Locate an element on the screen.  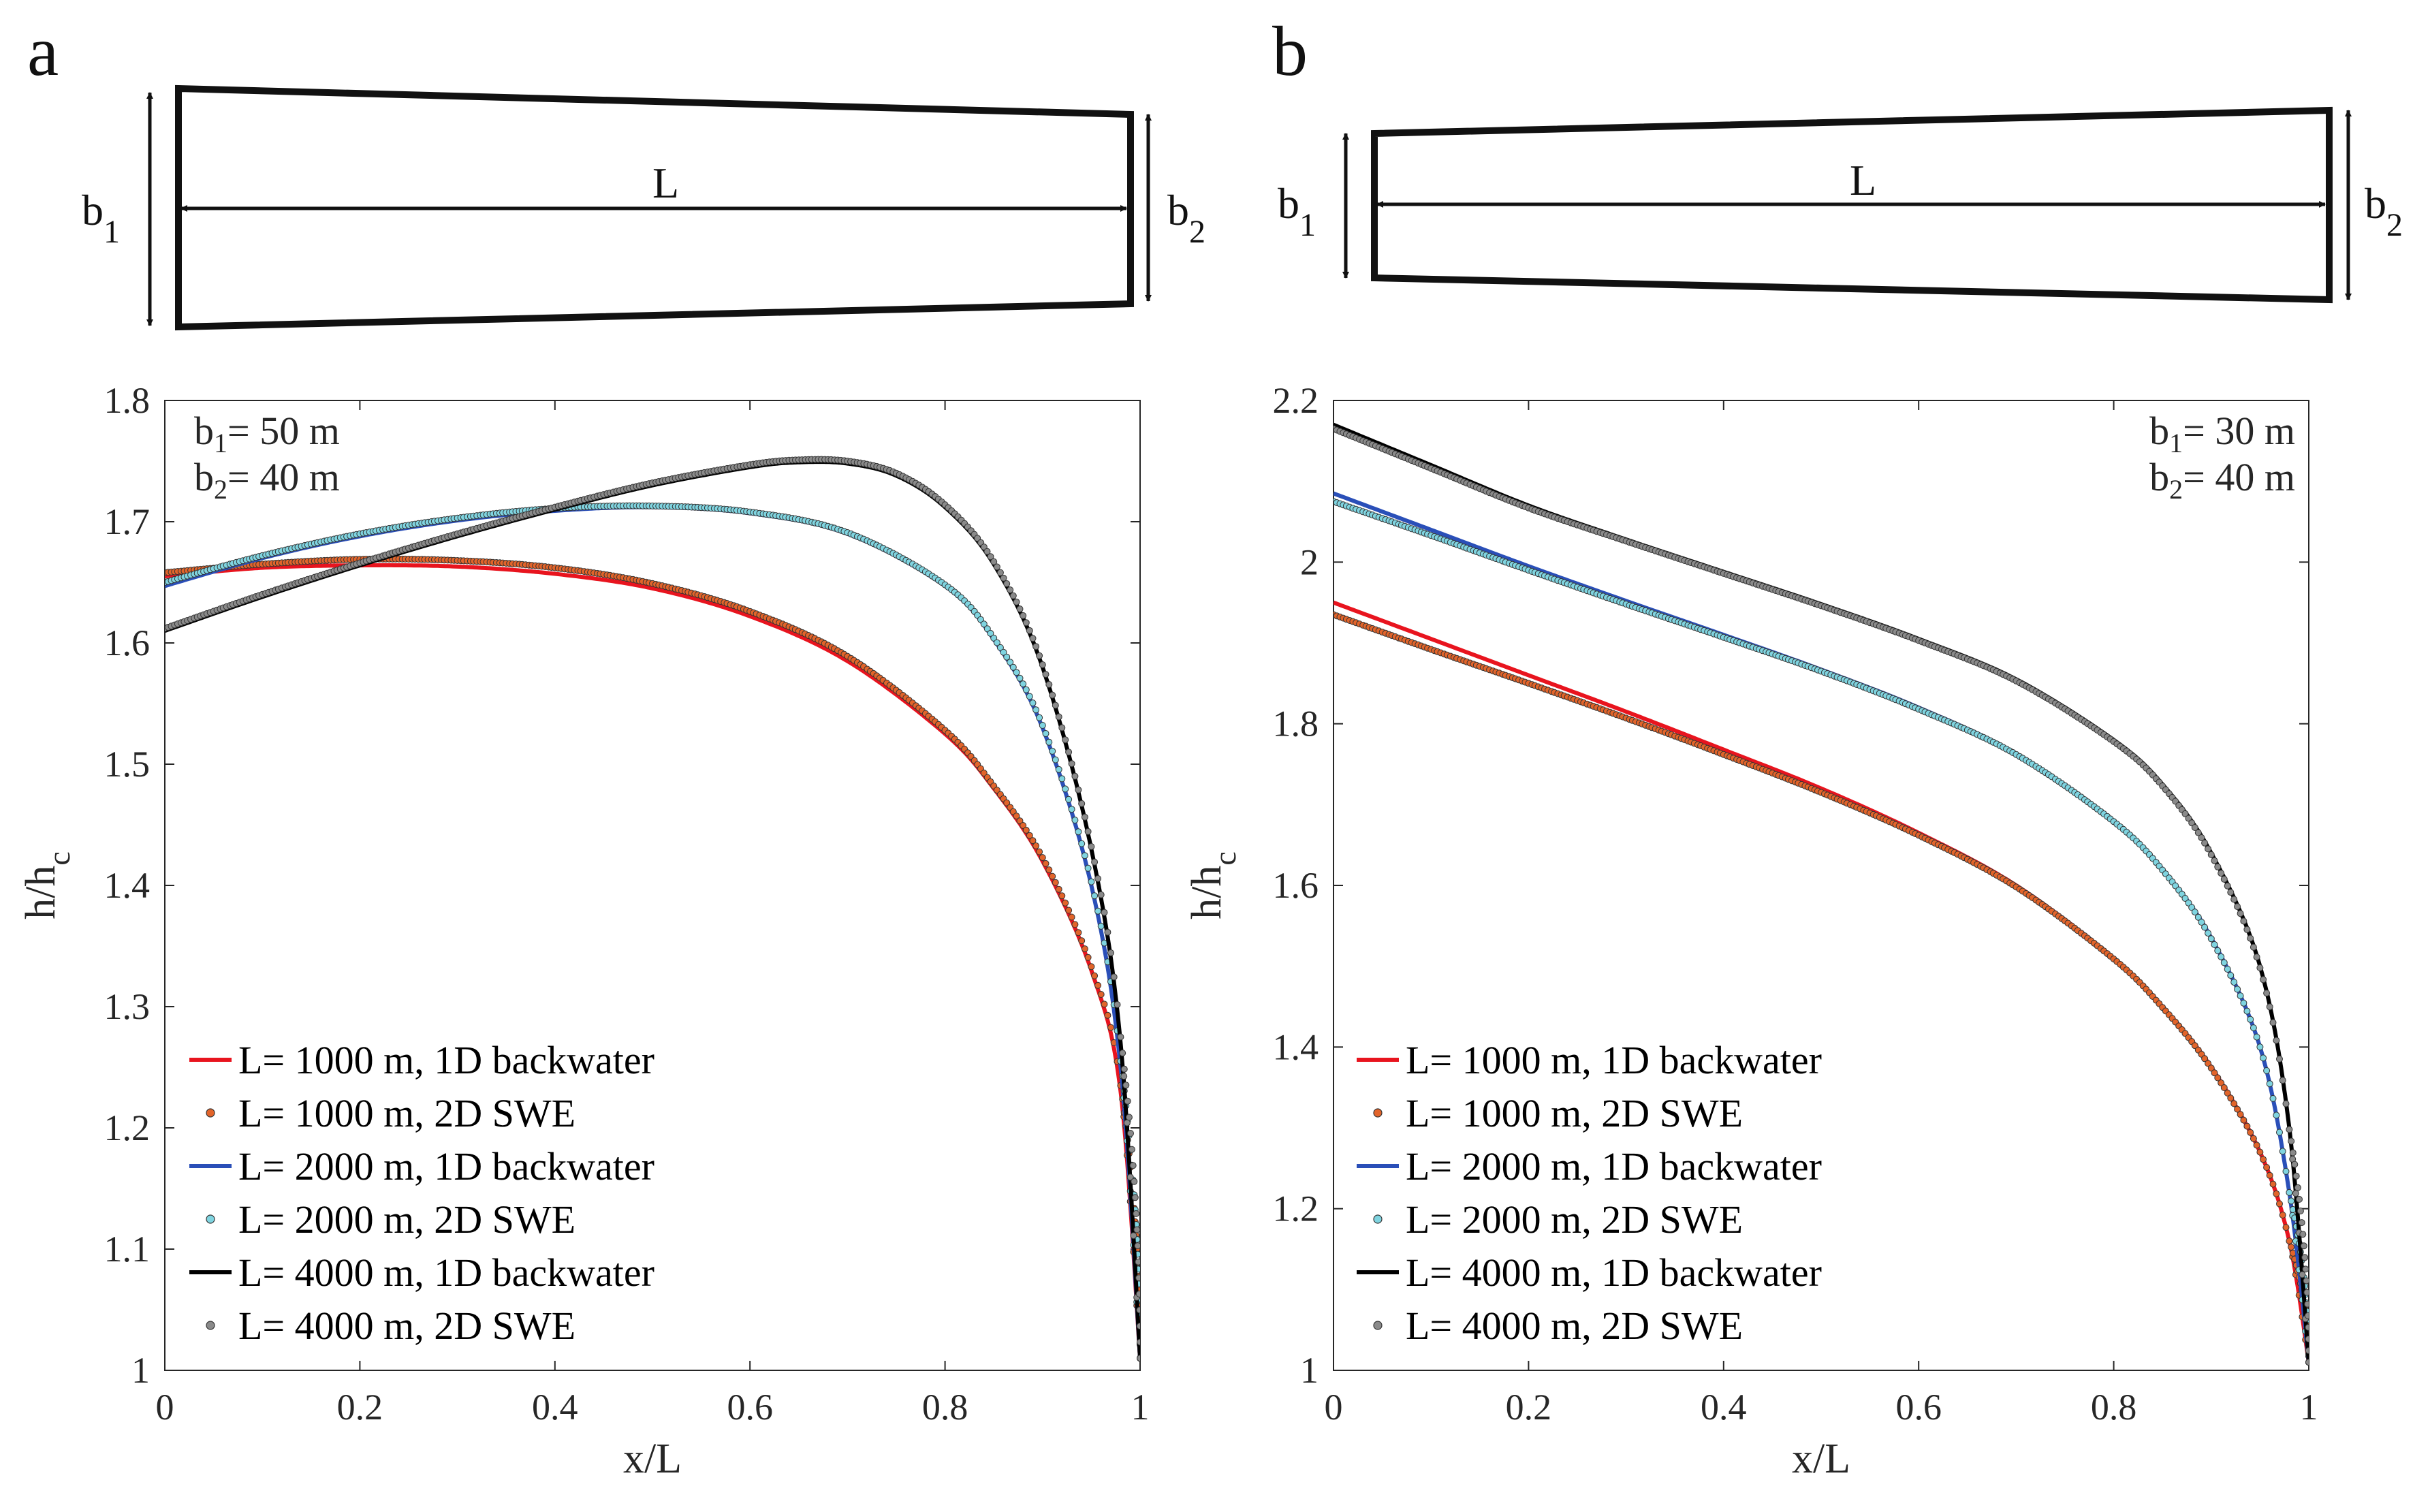
x-tick-label: 0.2 is located at coordinates (1529, 1407).